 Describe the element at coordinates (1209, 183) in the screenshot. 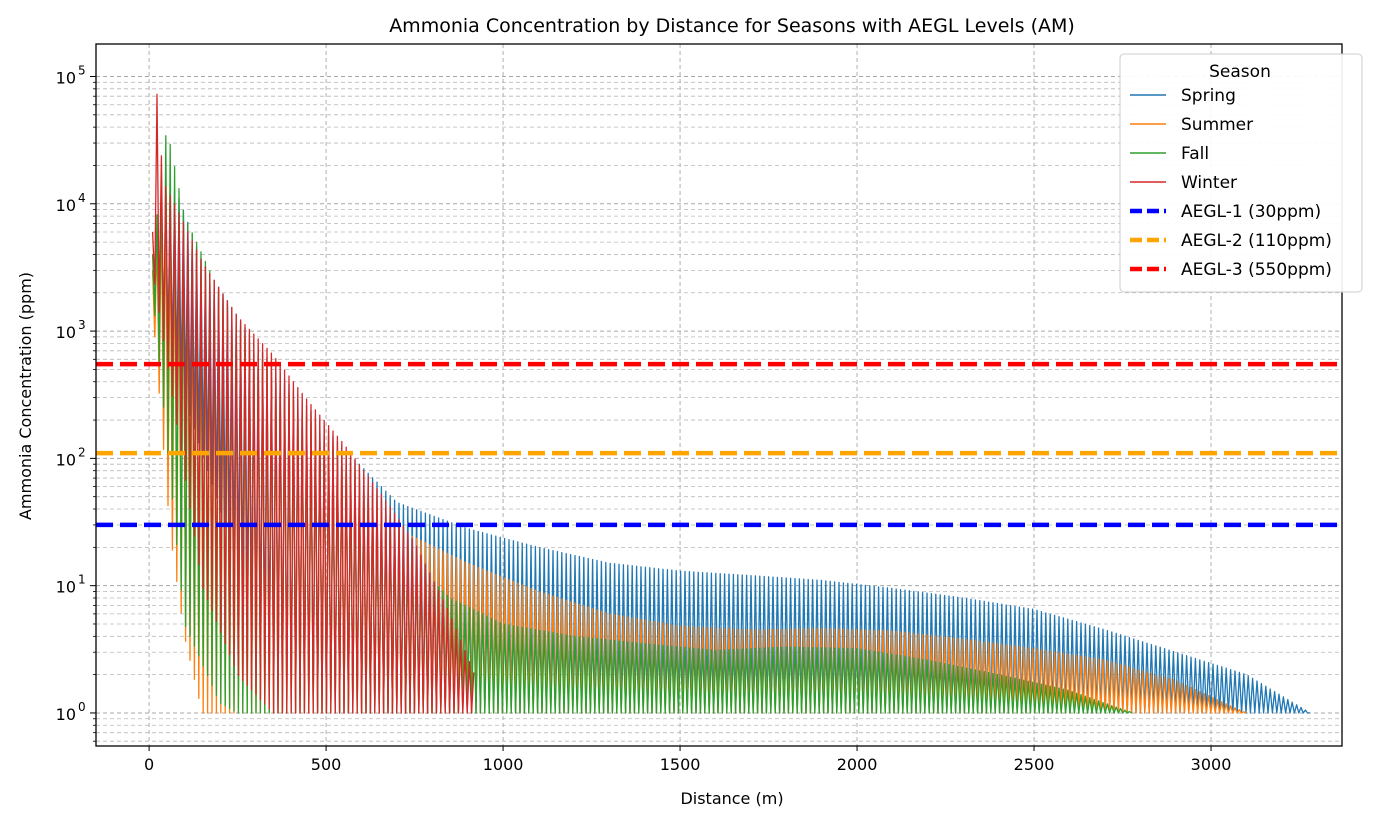

I see `legend-label-winter: Winter` at that location.